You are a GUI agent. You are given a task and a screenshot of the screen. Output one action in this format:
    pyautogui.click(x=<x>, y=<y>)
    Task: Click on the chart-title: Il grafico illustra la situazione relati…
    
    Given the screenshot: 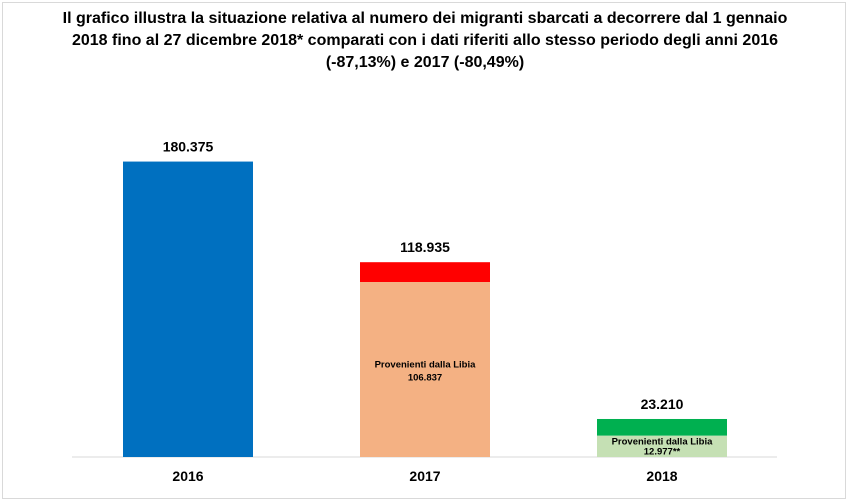 What is the action you would take?
    pyautogui.click(x=425, y=40)
    